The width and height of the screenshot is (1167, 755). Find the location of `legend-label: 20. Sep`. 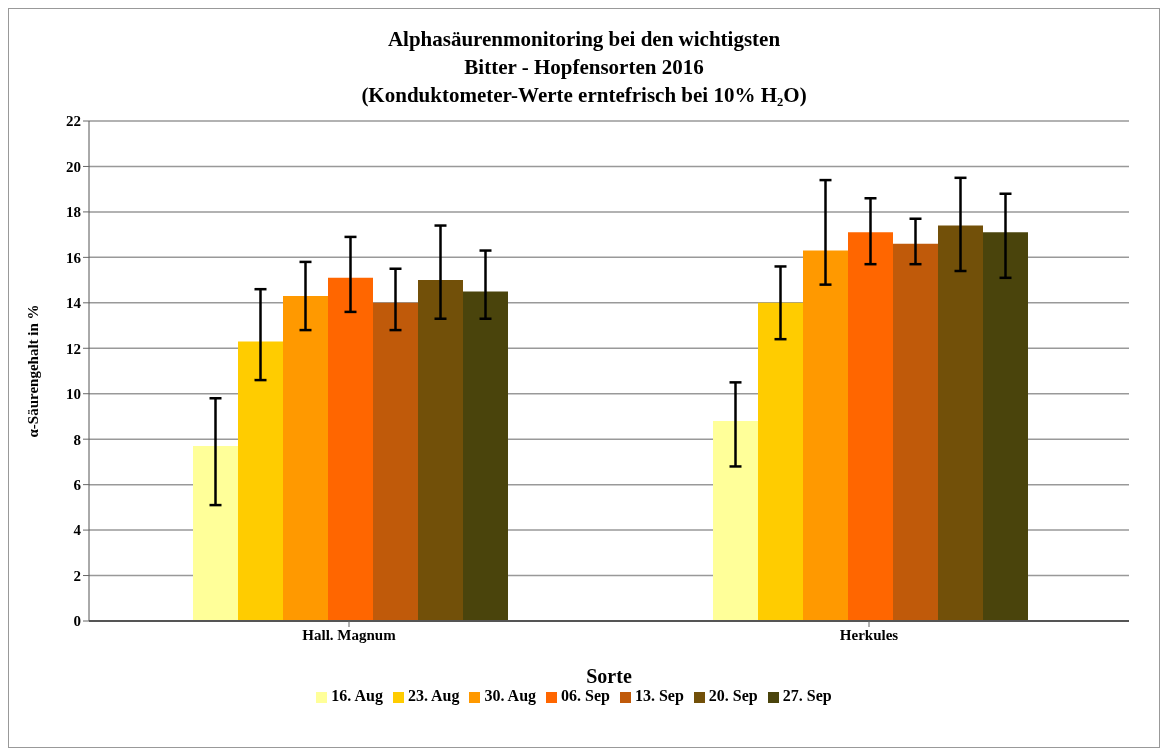

legend-label: 20. Sep is located at coordinates (733, 695).